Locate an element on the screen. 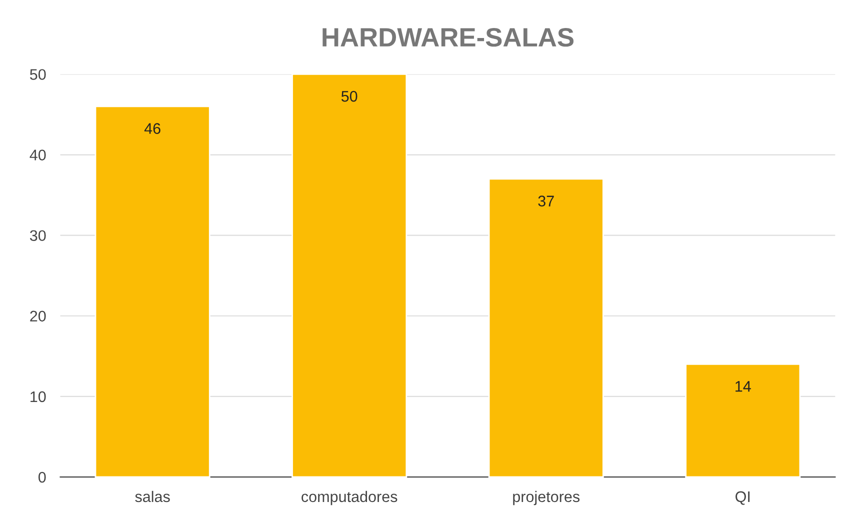 The image size is (861, 530). x-tick-label: QI is located at coordinates (743, 498).